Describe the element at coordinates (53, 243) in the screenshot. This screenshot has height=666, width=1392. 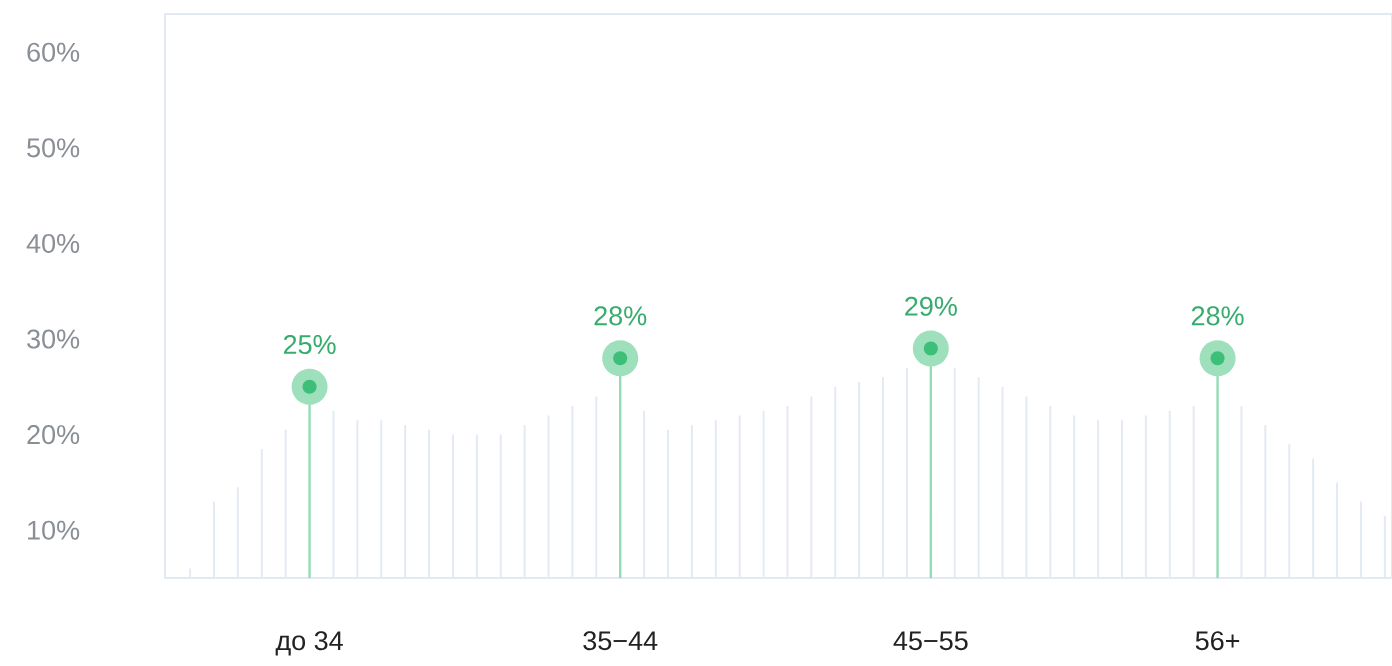
I see `y-tick-label: 40%` at that location.